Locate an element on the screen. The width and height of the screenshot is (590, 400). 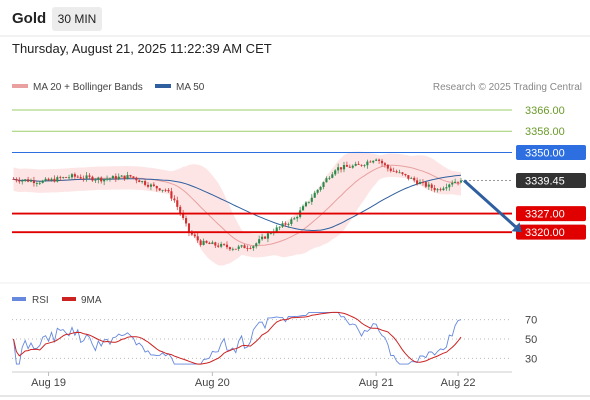
x-tick-label: Aug 21 is located at coordinates (376, 383).